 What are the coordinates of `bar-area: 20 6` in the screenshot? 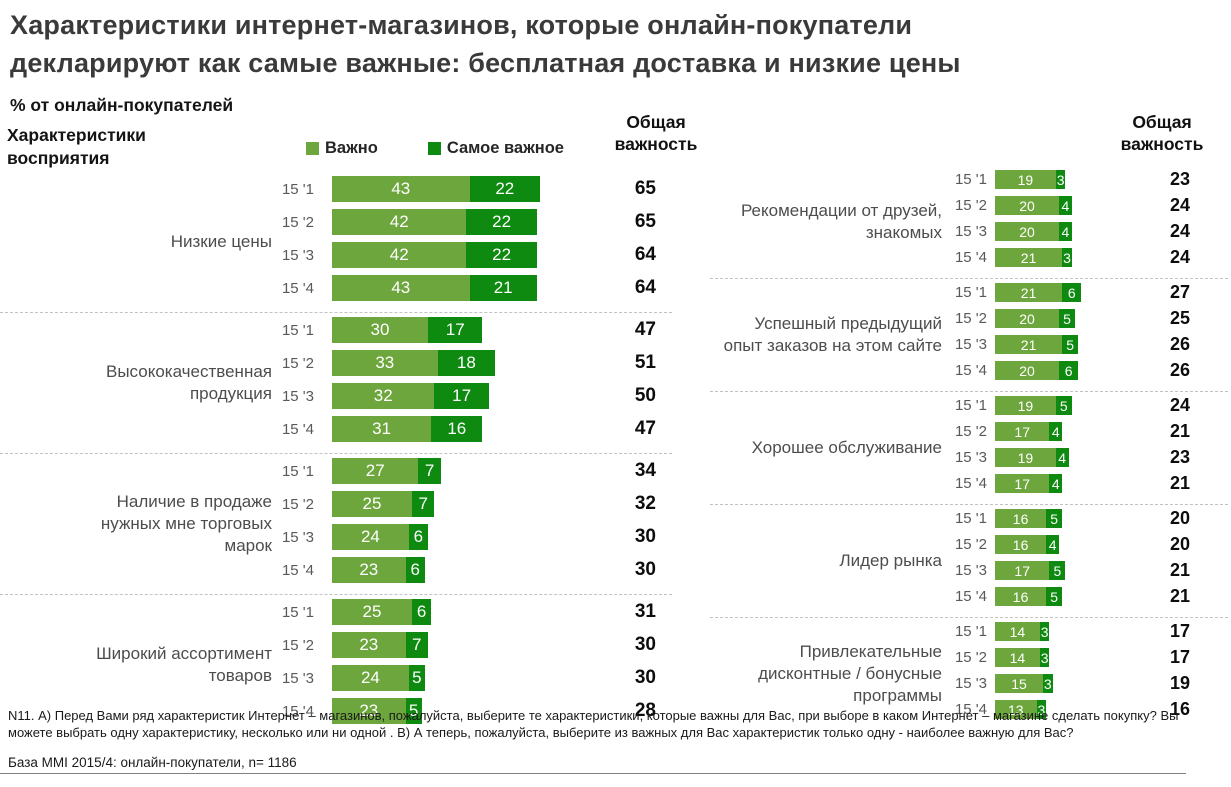 It's located at (1039, 370).